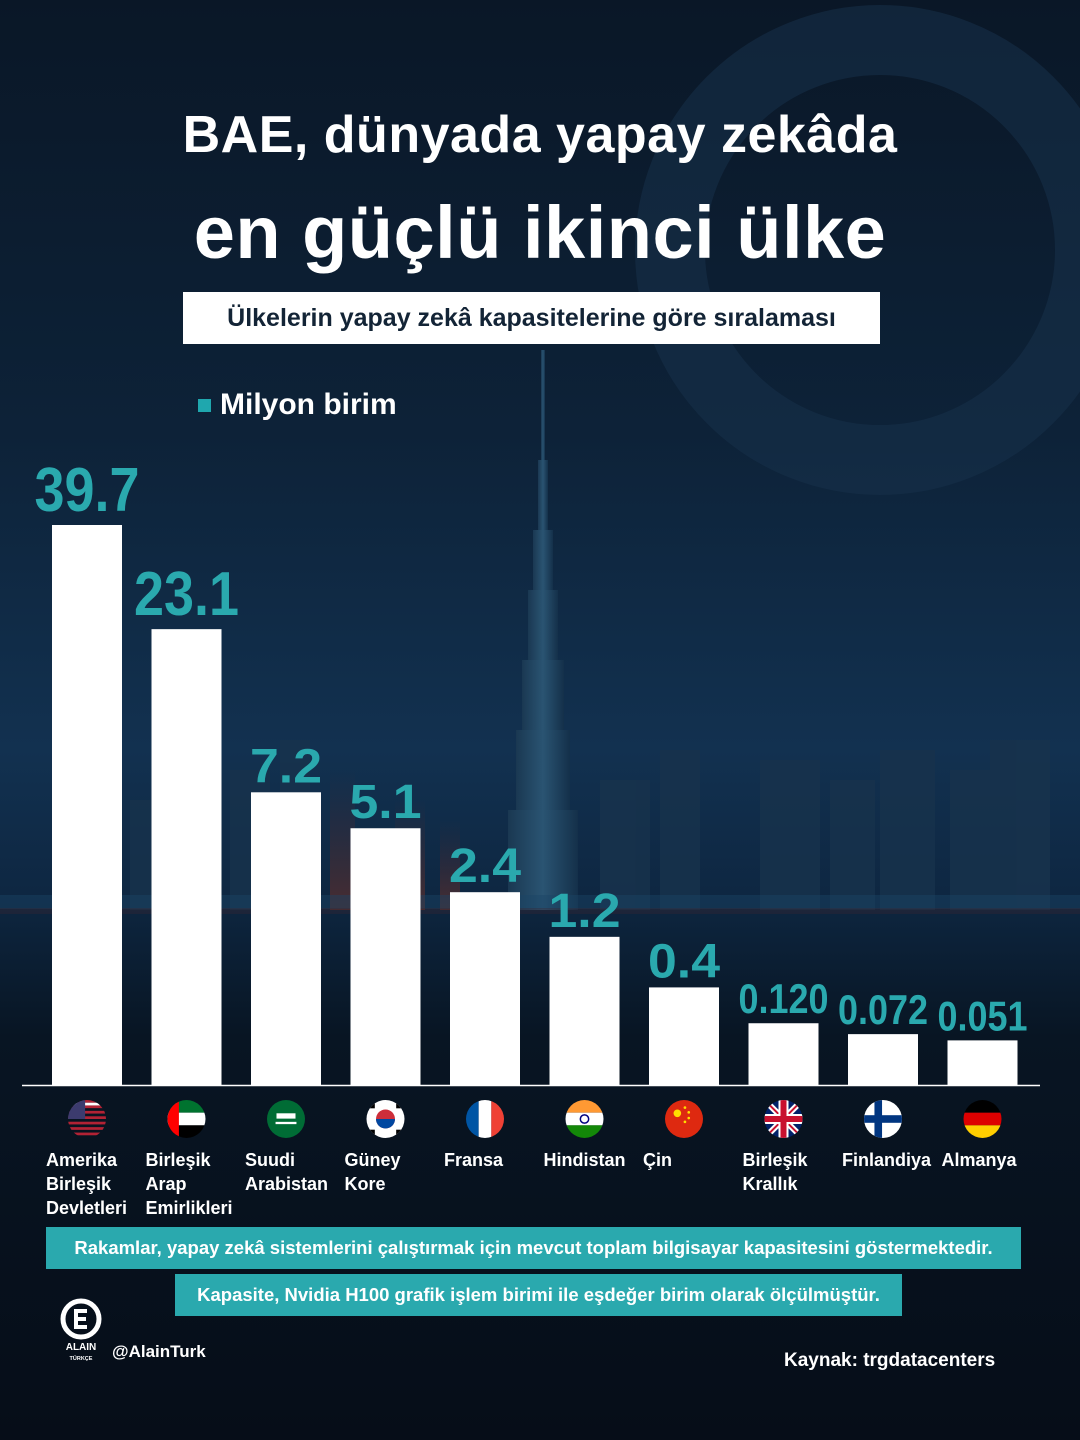  Describe the element at coordinates (308, 404) in the screenshot. I see `legend-label: Milyon birim` at that location.